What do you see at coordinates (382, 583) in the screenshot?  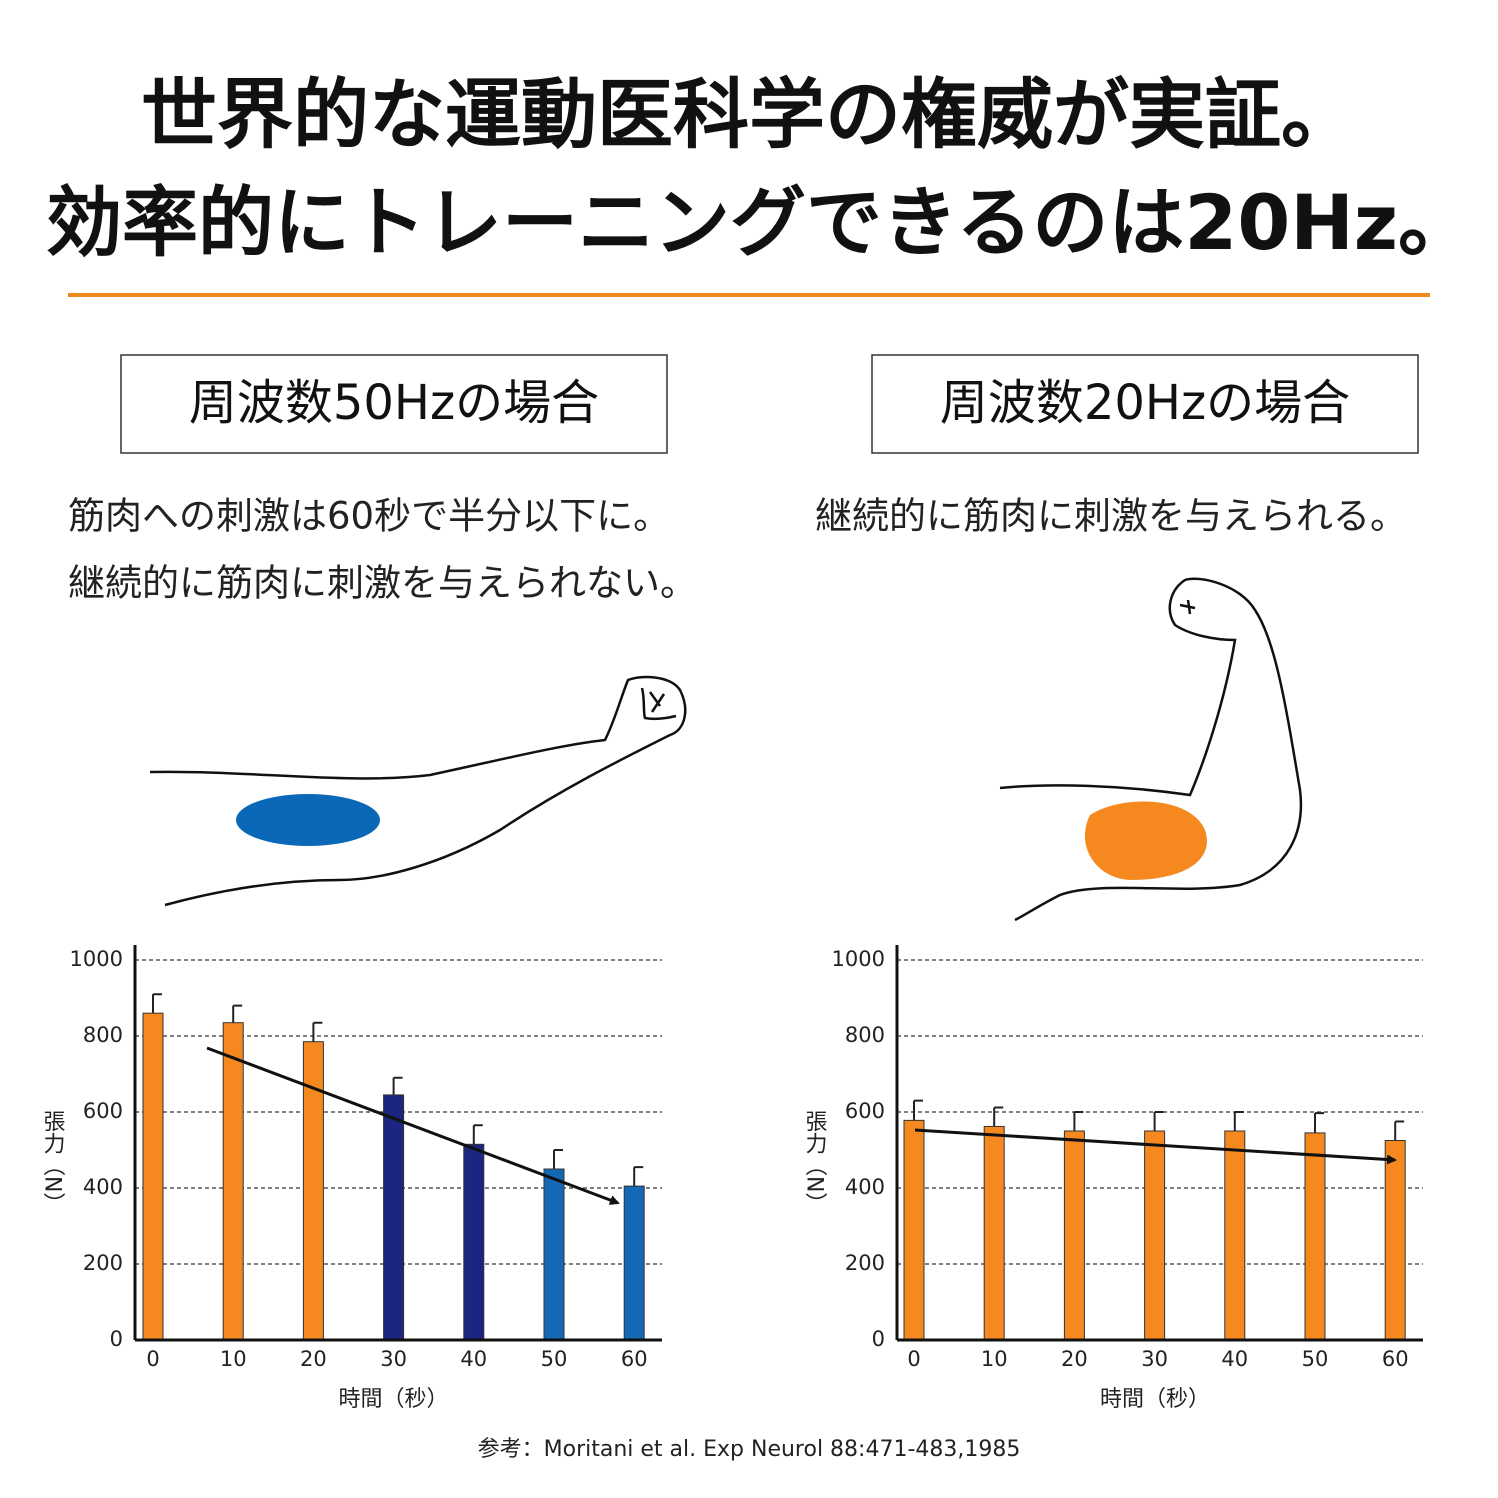 I see `panel-text: 継続的に筋肉に刺激を与えられない。` at bounding box center [382, 583].